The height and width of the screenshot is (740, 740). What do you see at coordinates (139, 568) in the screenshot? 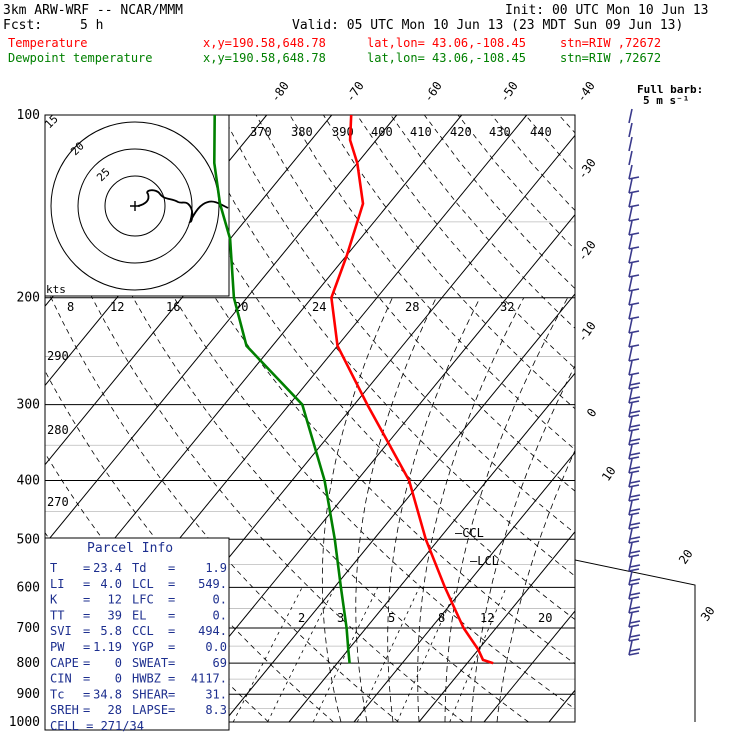
I see `parcel-info-value: Td` at bounding box center [139, 568].